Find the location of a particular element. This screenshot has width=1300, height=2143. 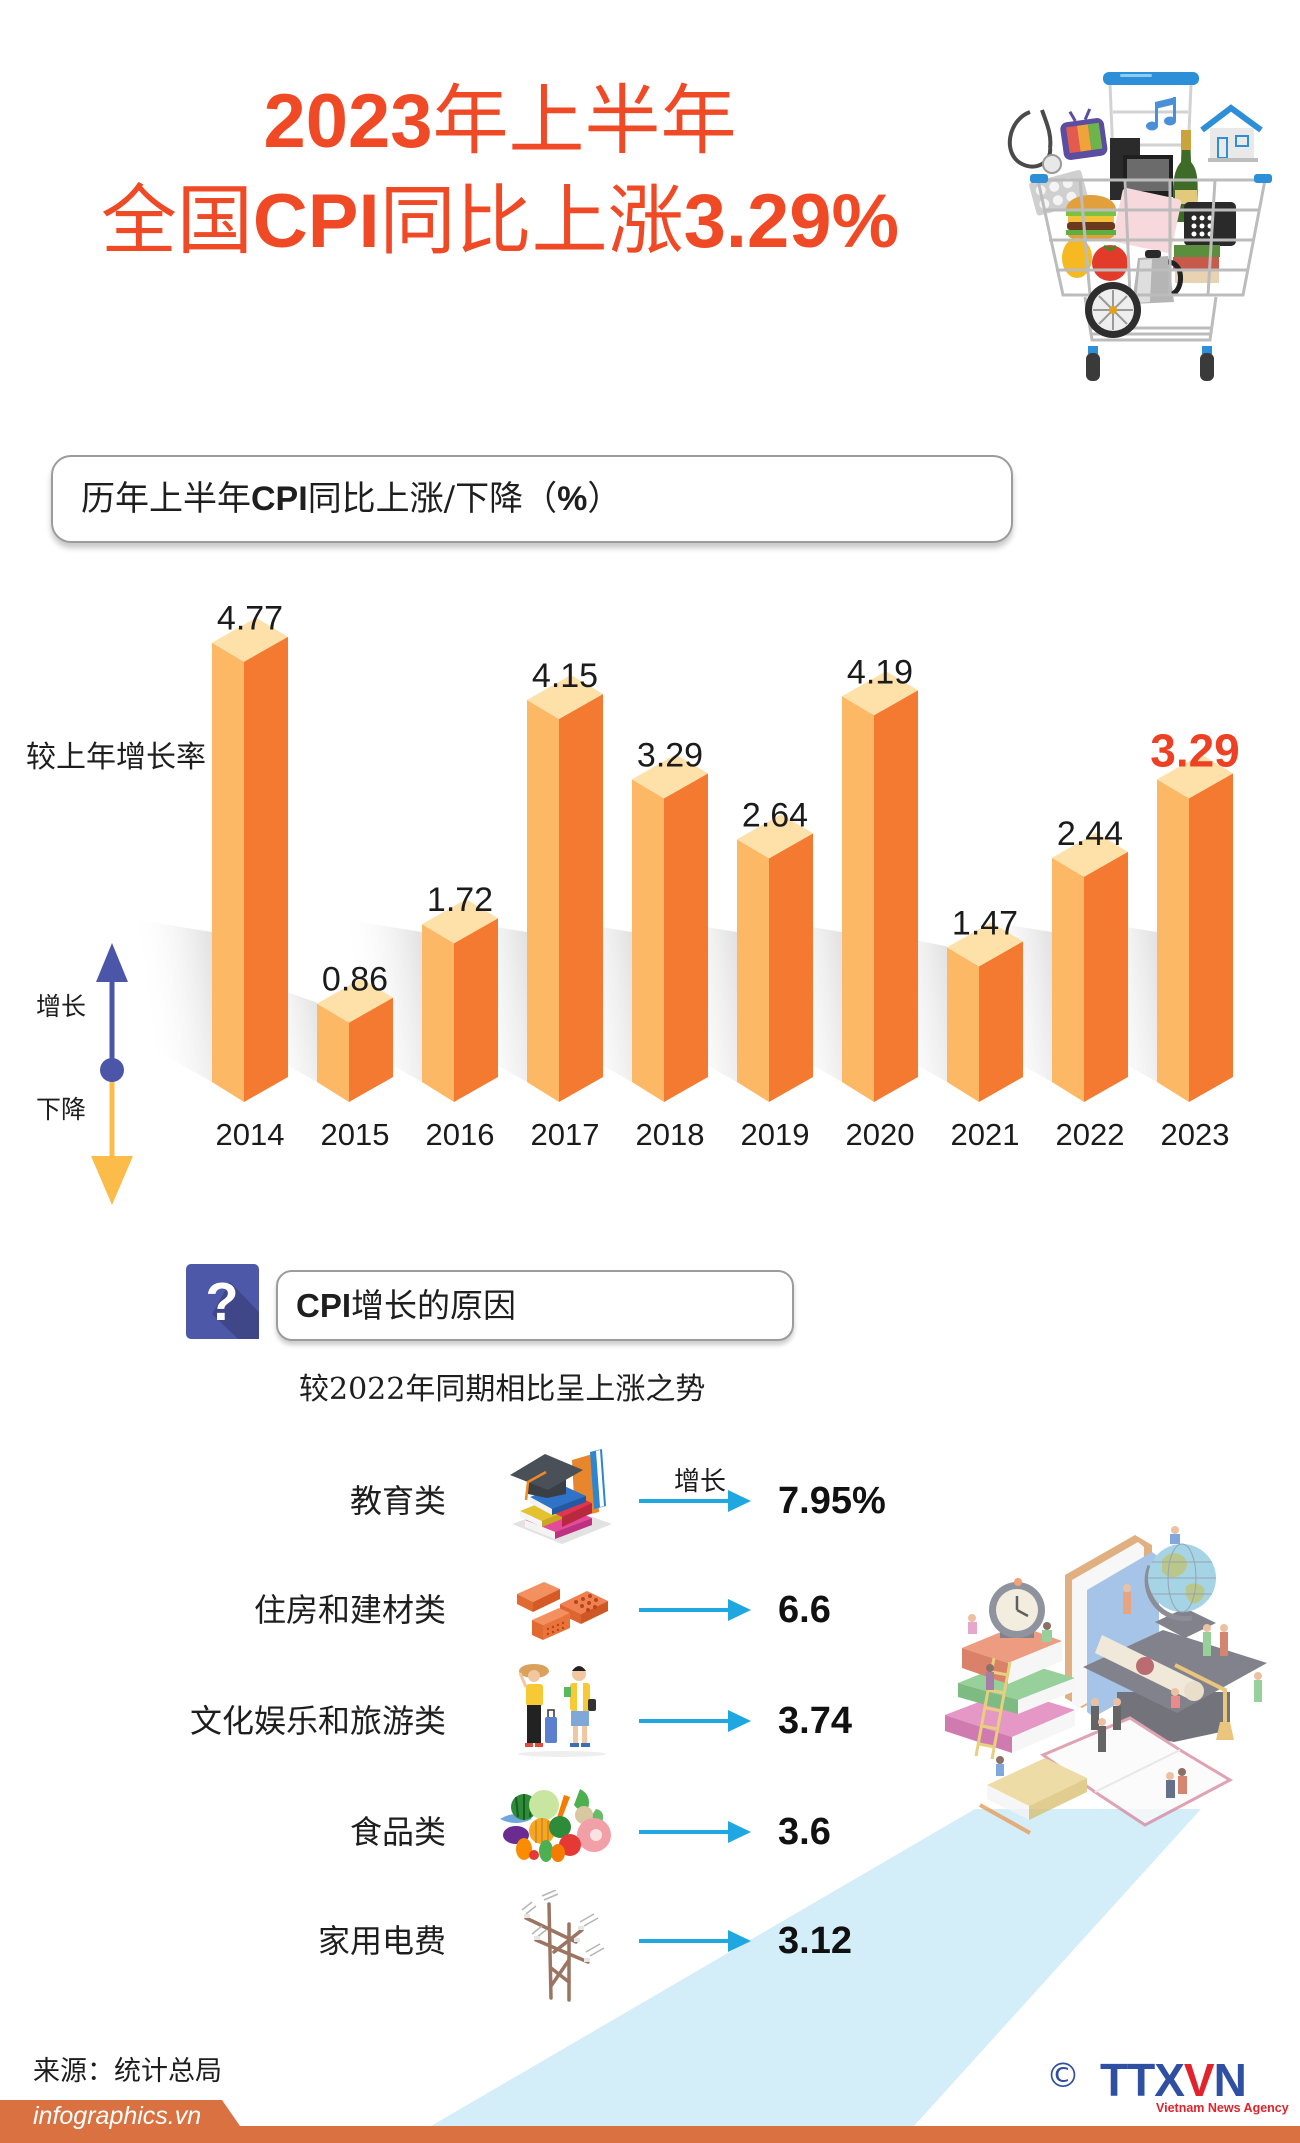

stethoscope-icon is located at coordinates (1034, 141).